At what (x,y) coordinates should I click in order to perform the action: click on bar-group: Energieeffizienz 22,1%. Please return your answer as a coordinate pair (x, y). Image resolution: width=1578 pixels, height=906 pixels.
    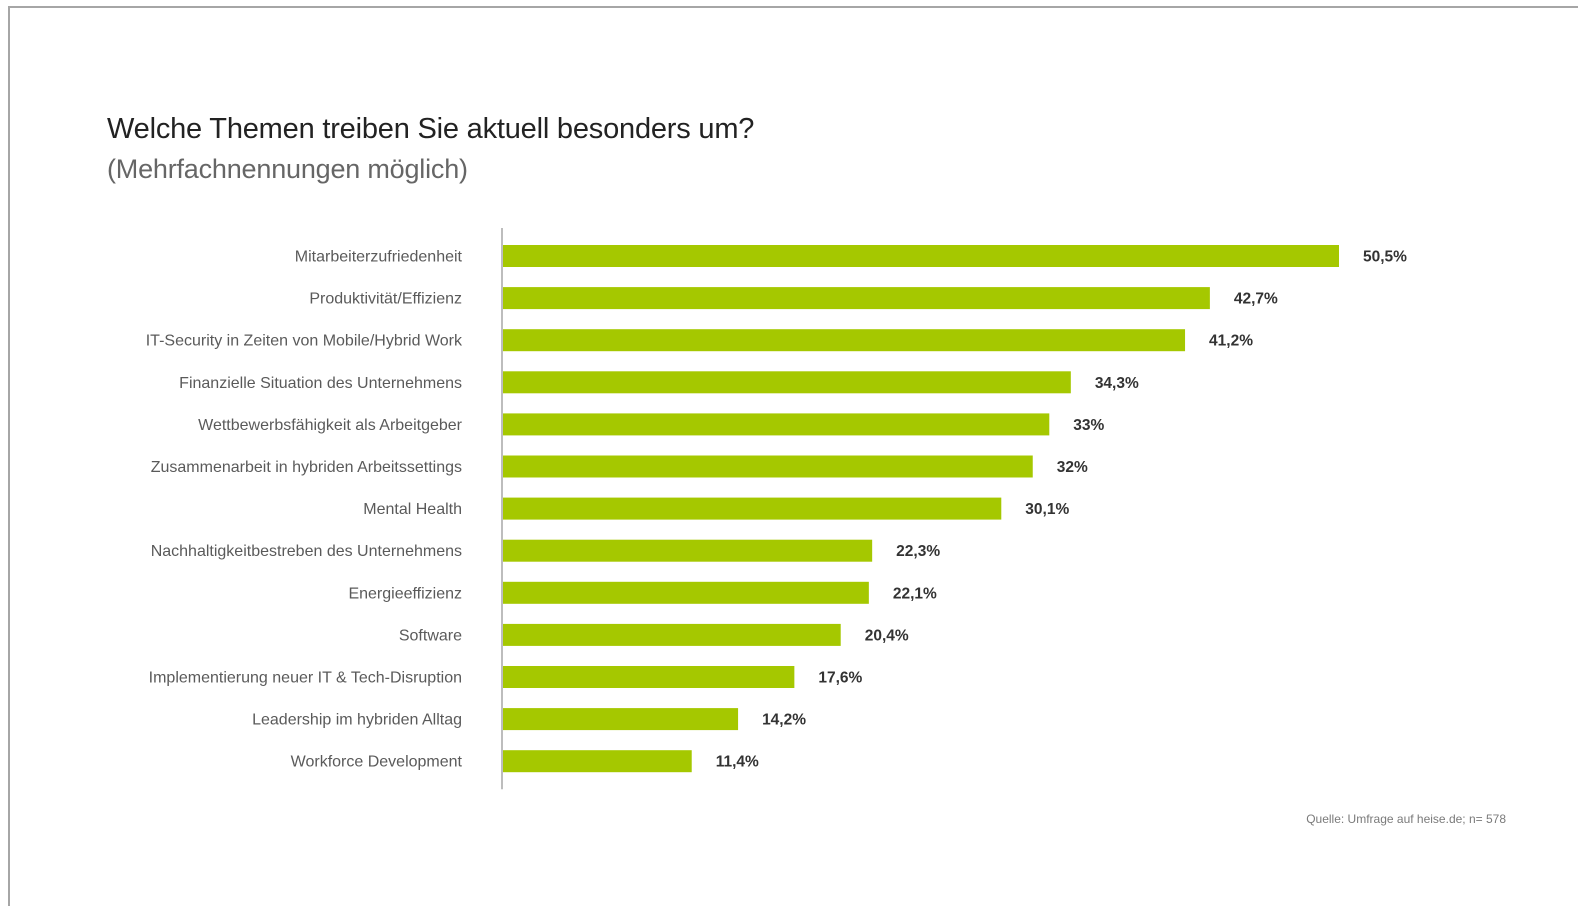
    Looking at the image, I should click on (642, 592).